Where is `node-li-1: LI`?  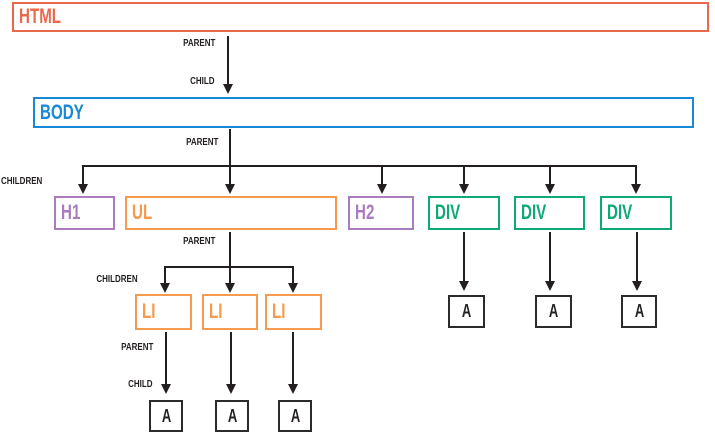 node-li-1: LI is located at coordinates (163, 312).